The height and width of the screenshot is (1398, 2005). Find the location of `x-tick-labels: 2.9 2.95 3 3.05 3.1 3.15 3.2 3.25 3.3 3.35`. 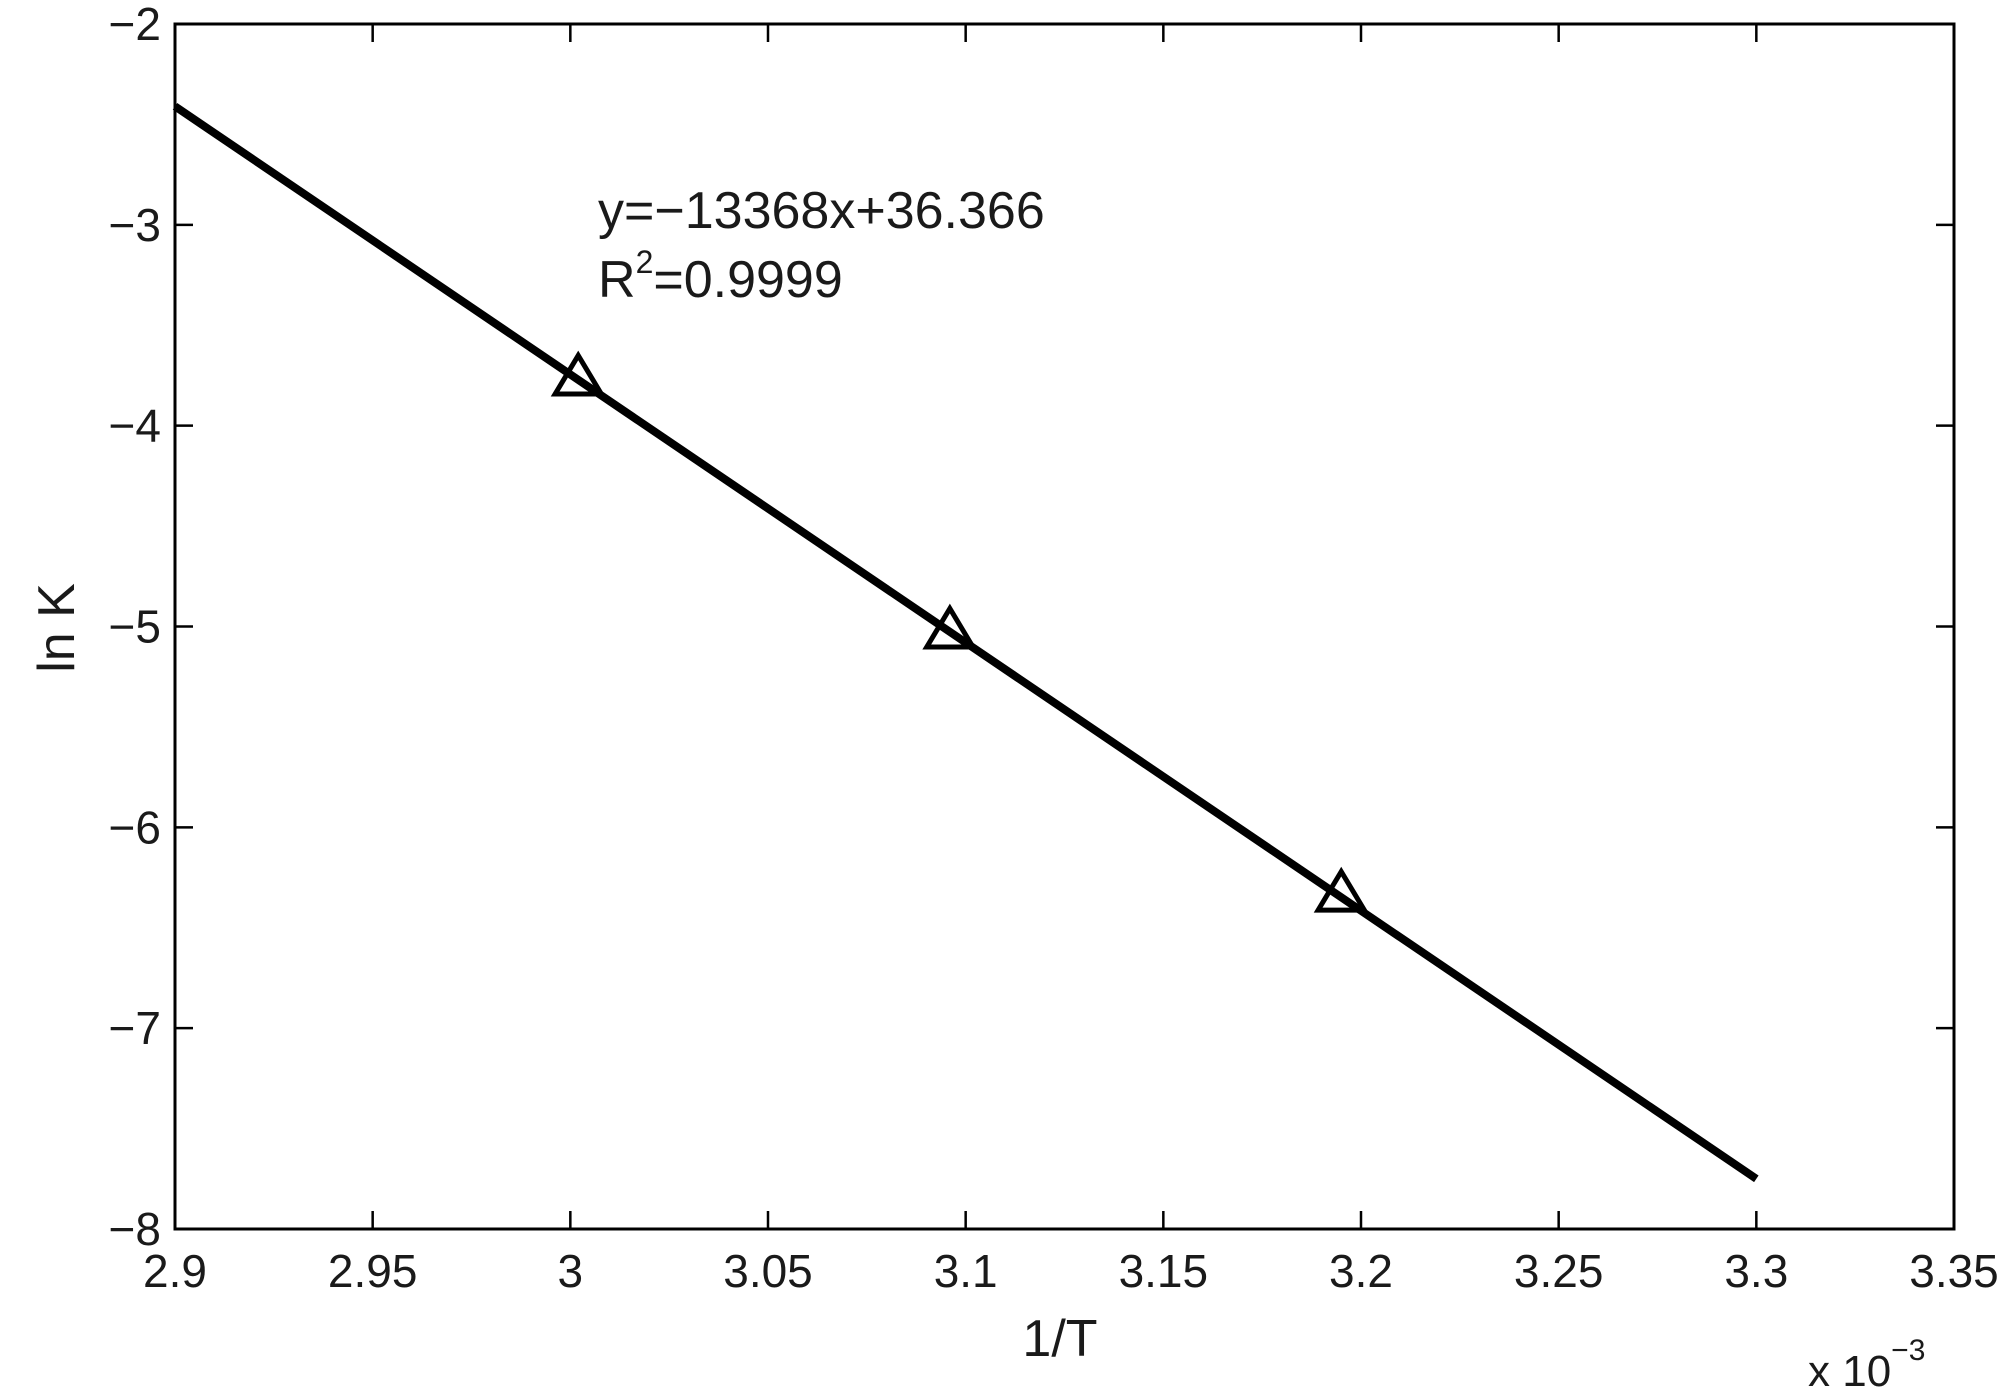

x-tick-labels: 2.9 2.95 3 3.05 3.1 3.15 3.2 3.25 3.3 3.35 is located at coordinates (1071, 1271).